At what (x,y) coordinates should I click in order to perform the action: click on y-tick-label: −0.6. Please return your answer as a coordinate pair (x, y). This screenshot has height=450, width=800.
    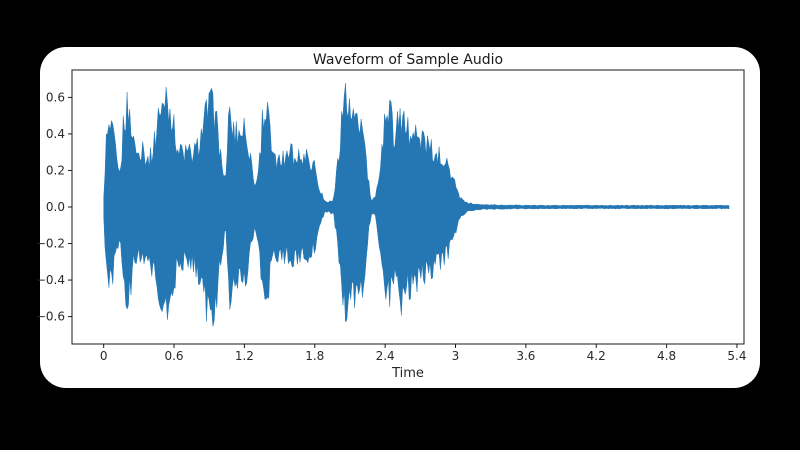
    Looking at the image, I should click on (50, 317).